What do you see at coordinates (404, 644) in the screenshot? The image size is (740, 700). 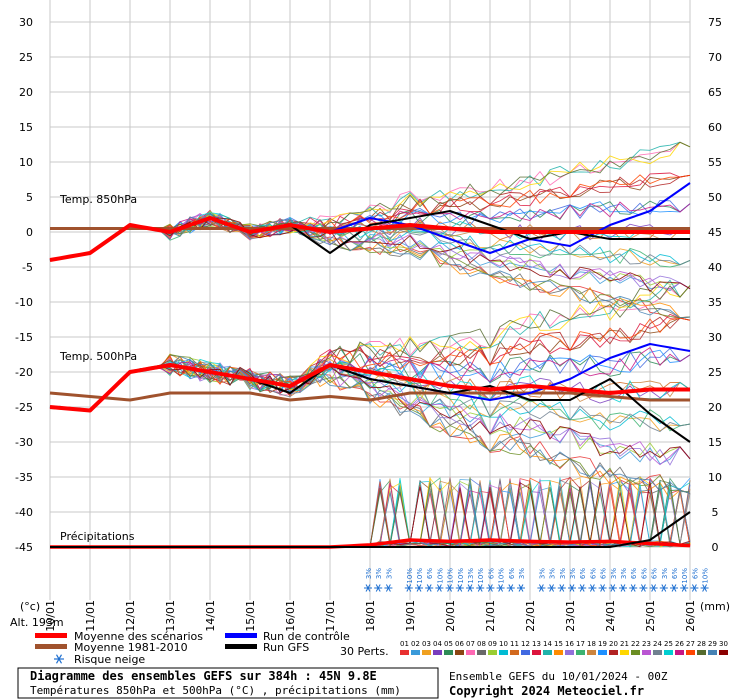 I see `pert-number: 01` at bounding box center [404, 644].